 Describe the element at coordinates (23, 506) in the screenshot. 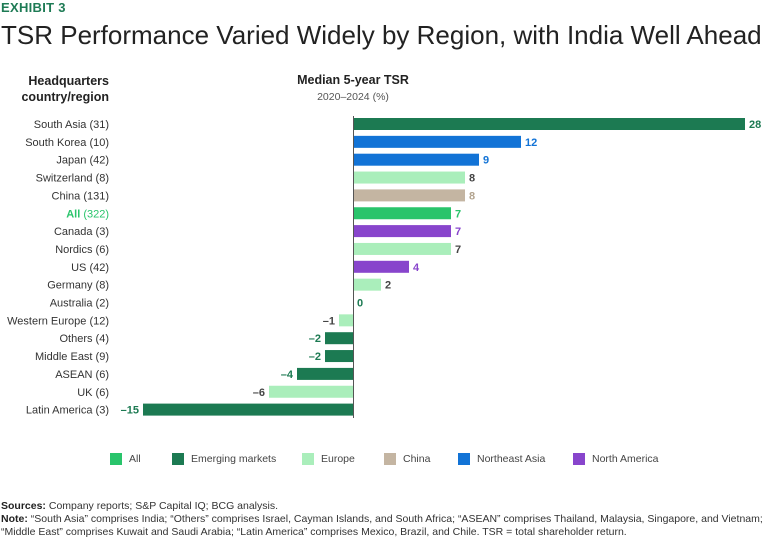

I see `sources-label: Sources:` at that location.